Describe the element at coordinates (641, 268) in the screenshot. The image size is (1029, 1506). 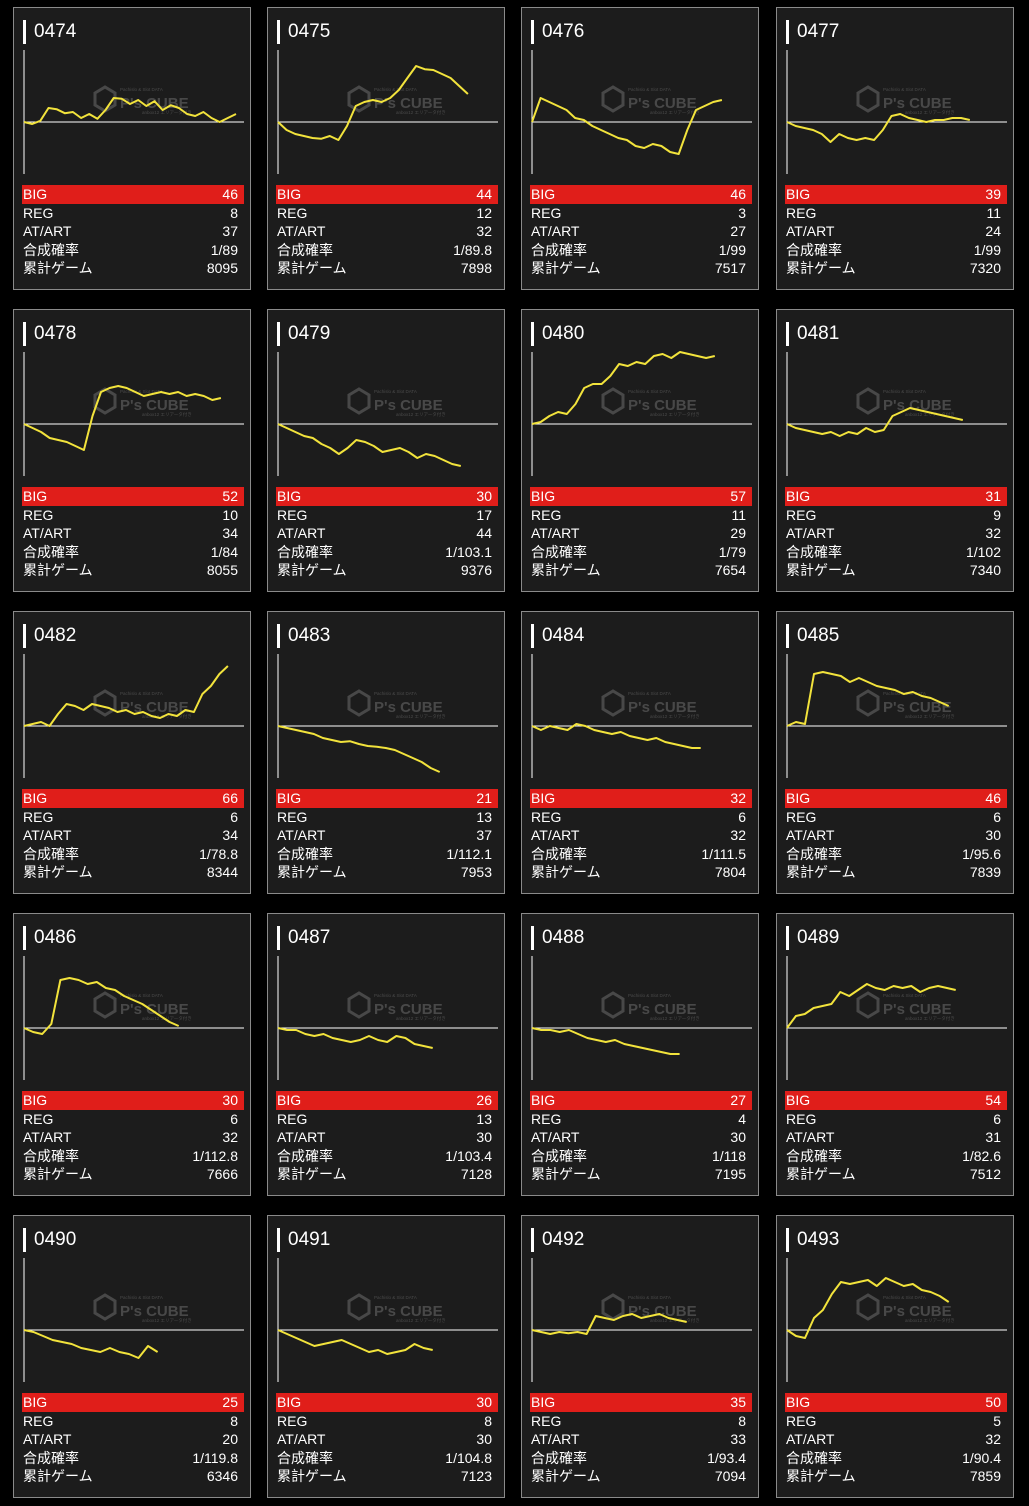
I see `total-games-row: 累計ゲーム 7517` at that location.